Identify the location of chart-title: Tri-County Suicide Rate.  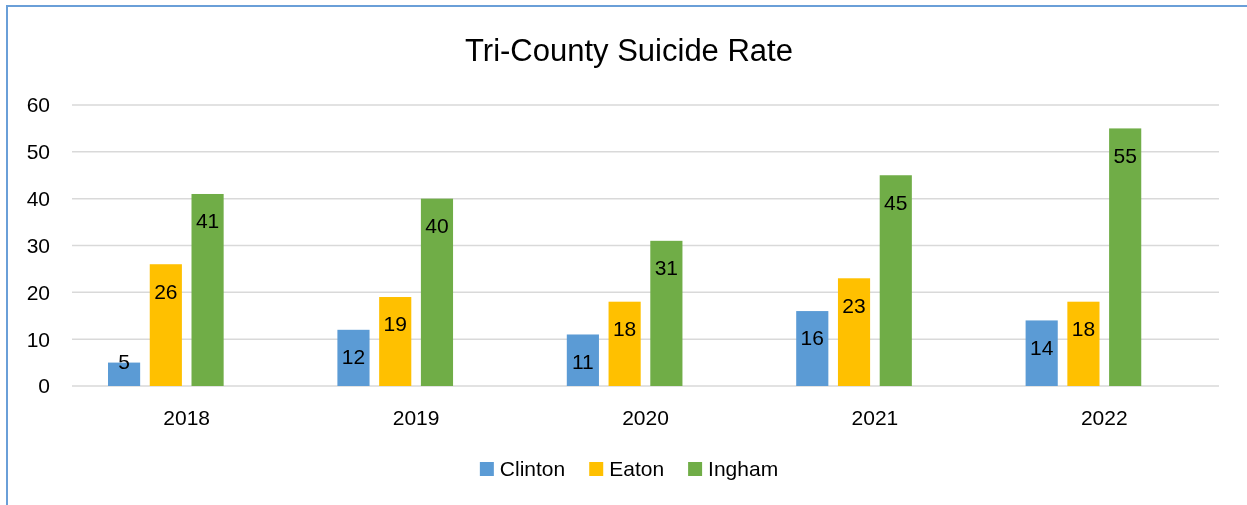
(629, 50).